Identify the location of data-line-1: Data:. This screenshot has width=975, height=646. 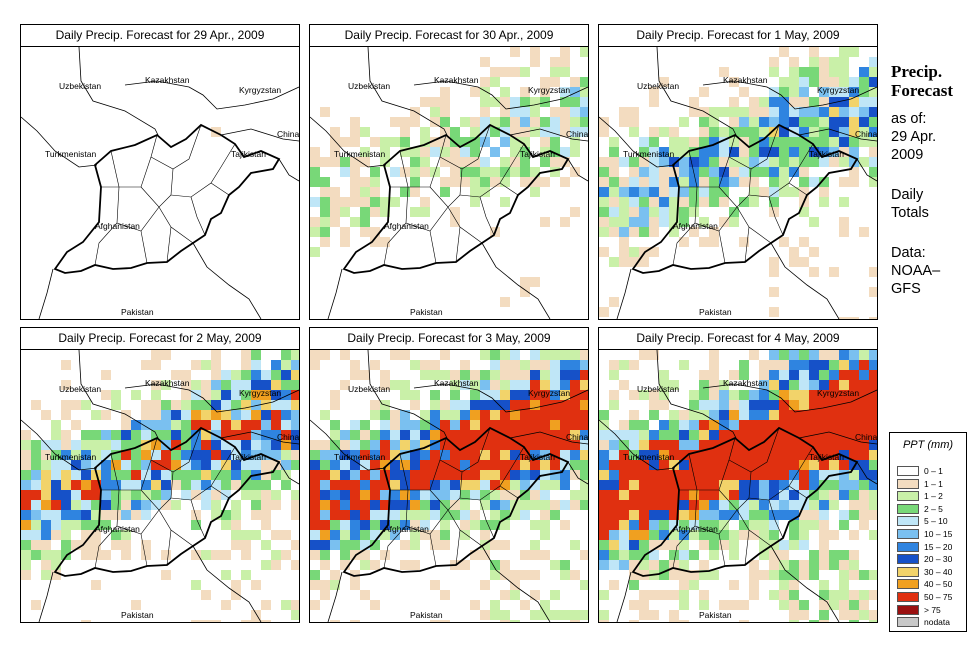
(908, 253).